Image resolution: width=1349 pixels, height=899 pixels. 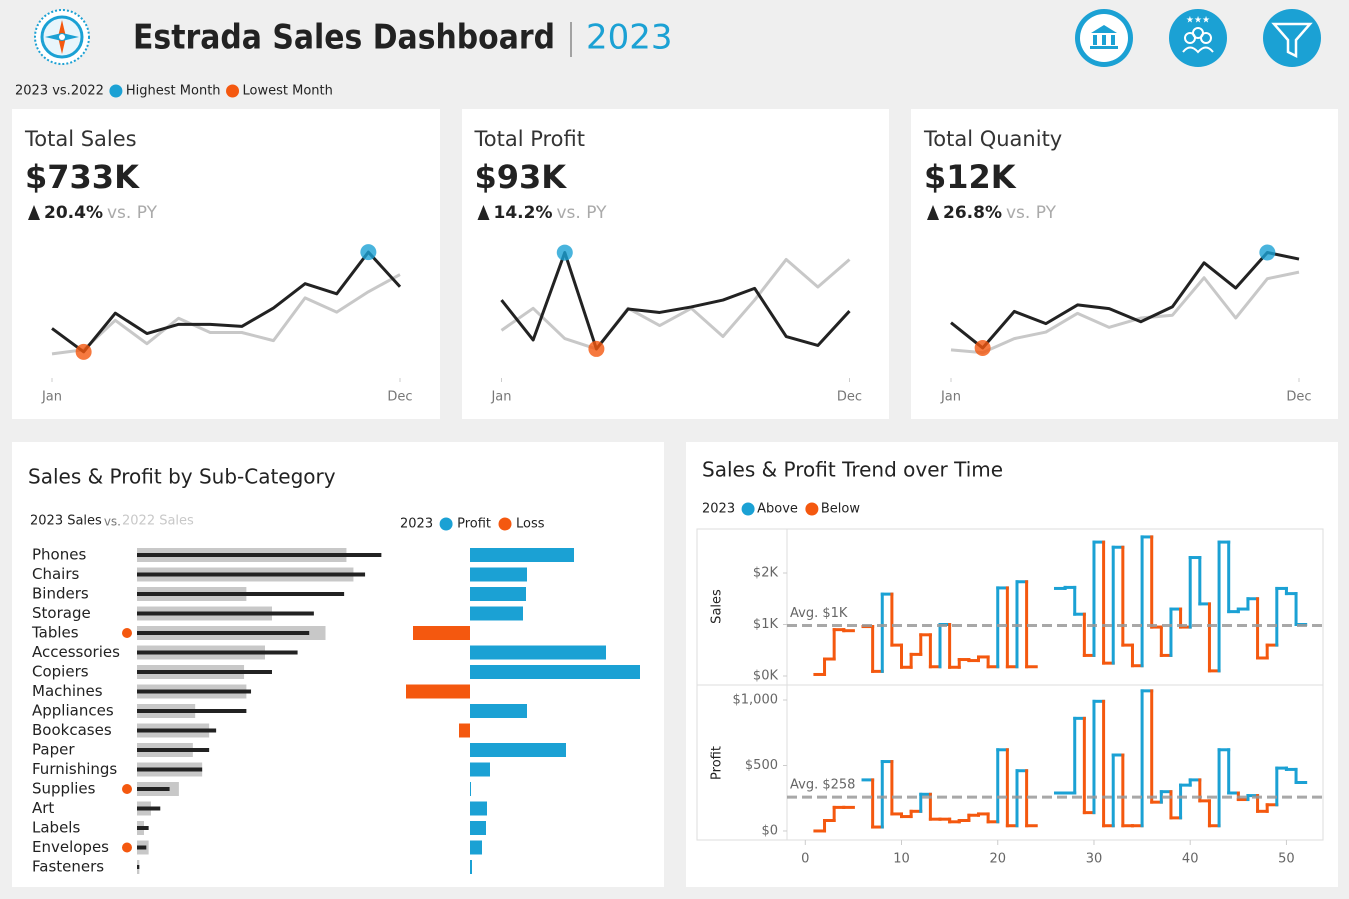 I want to click on legend-entry: Above, so click(x=777, y=509).